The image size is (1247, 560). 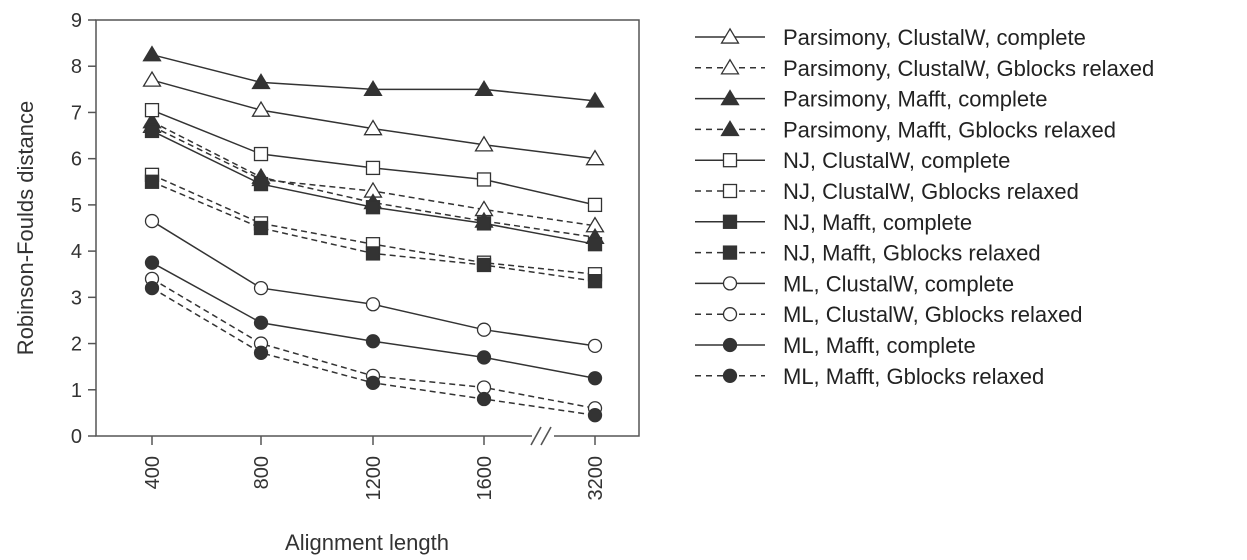 I want to click on legend-label: Parsimony, Mafft, Gblocks relaxed, so click(x=949, y=129).